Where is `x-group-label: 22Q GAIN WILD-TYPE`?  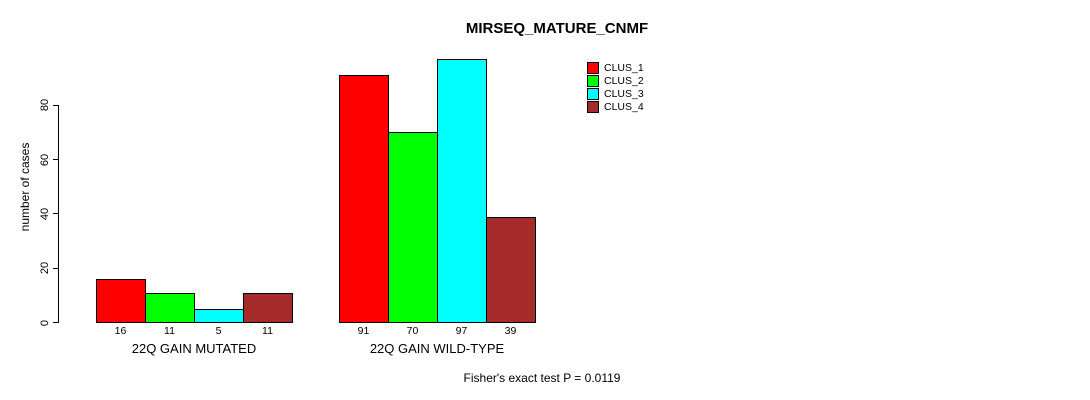
x-group-label: 22Q GAIN WILD-TYPE is located at coordinates (437, 348).